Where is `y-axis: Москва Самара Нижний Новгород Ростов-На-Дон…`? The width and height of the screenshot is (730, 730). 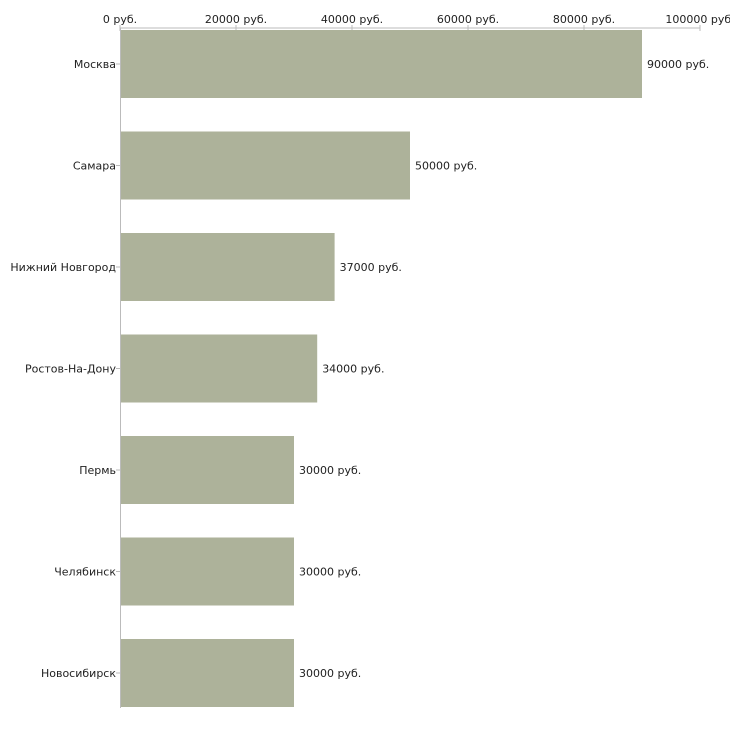 y-axis: Москва Самара Нижний Новгород Ростов-На-Дон… is located at coordinates (65, 369).